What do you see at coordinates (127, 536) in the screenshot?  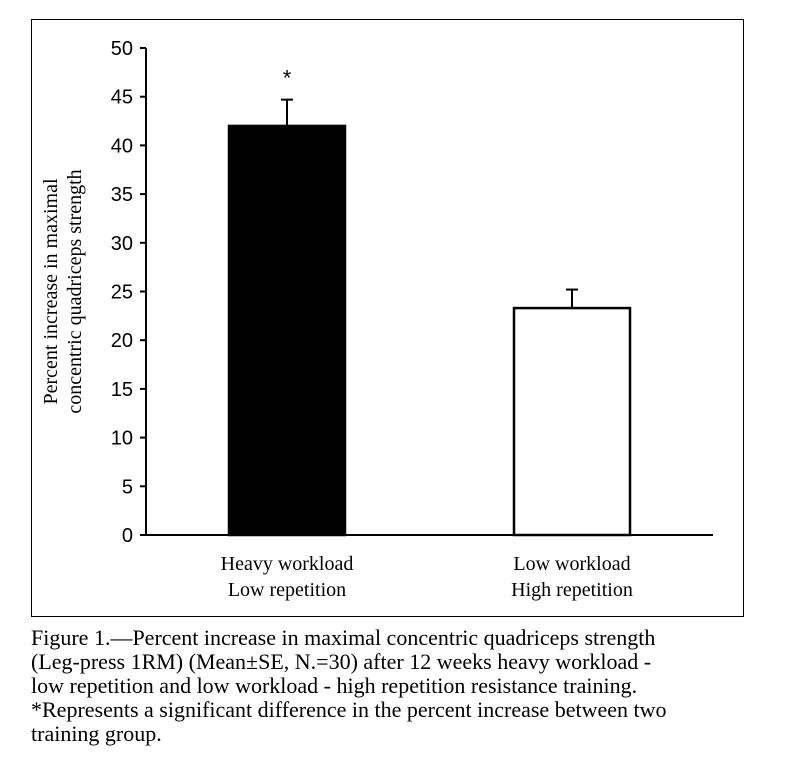 I see `y-tick-label: 0` at bounding box center [127, 536].